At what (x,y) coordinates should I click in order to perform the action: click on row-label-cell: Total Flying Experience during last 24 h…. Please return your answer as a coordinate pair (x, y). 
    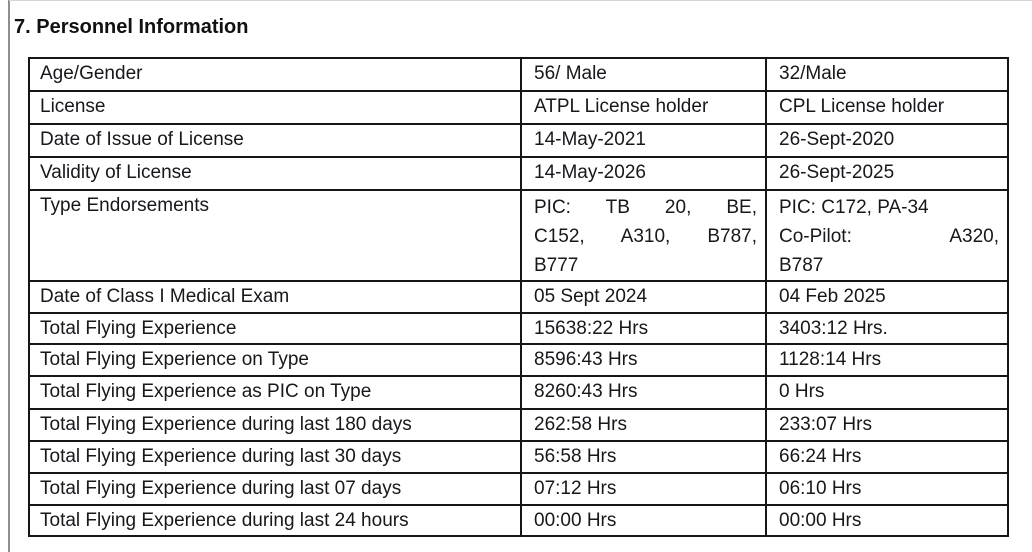
    Looking at the image, I should click on (275, 520).